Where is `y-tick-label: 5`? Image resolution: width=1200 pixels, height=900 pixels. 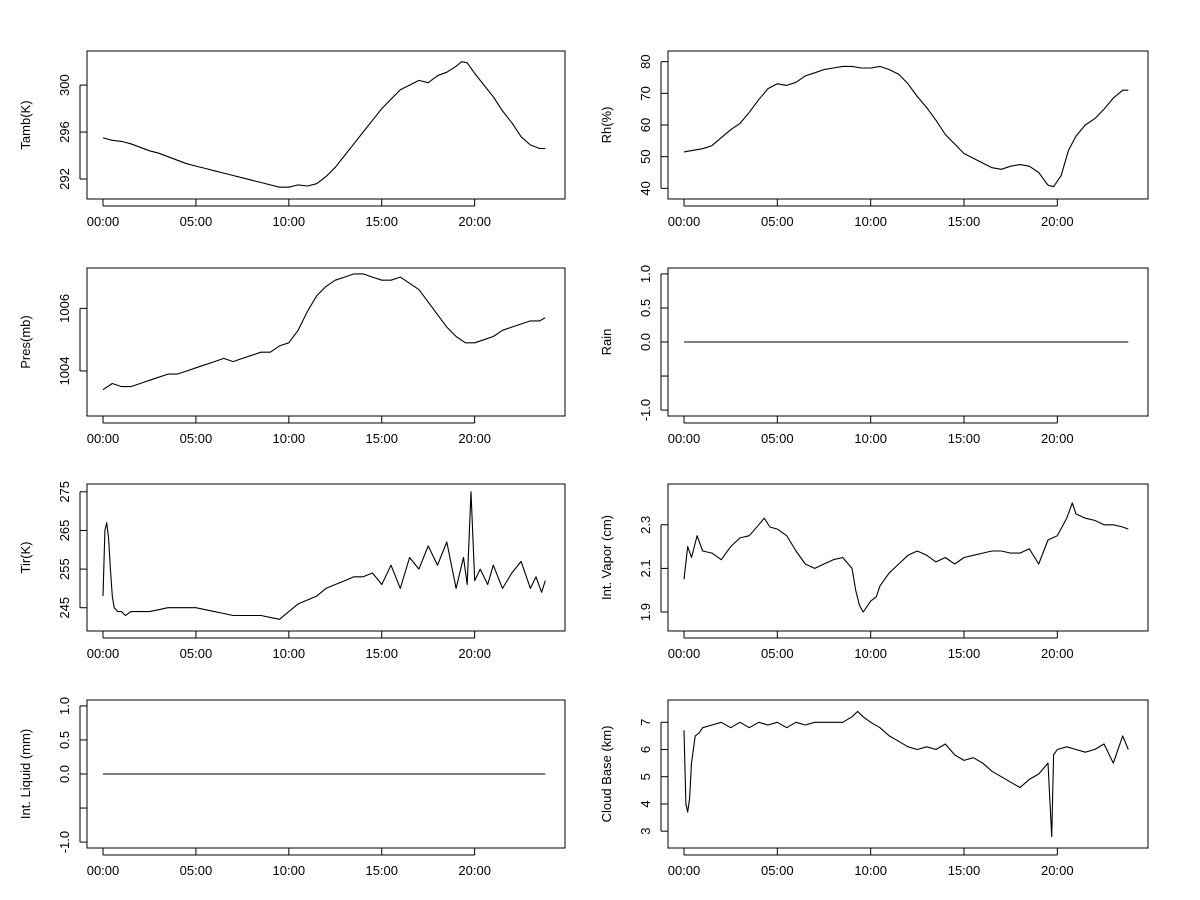 y-tick-label: 5 is located at coordinates (645, 776).